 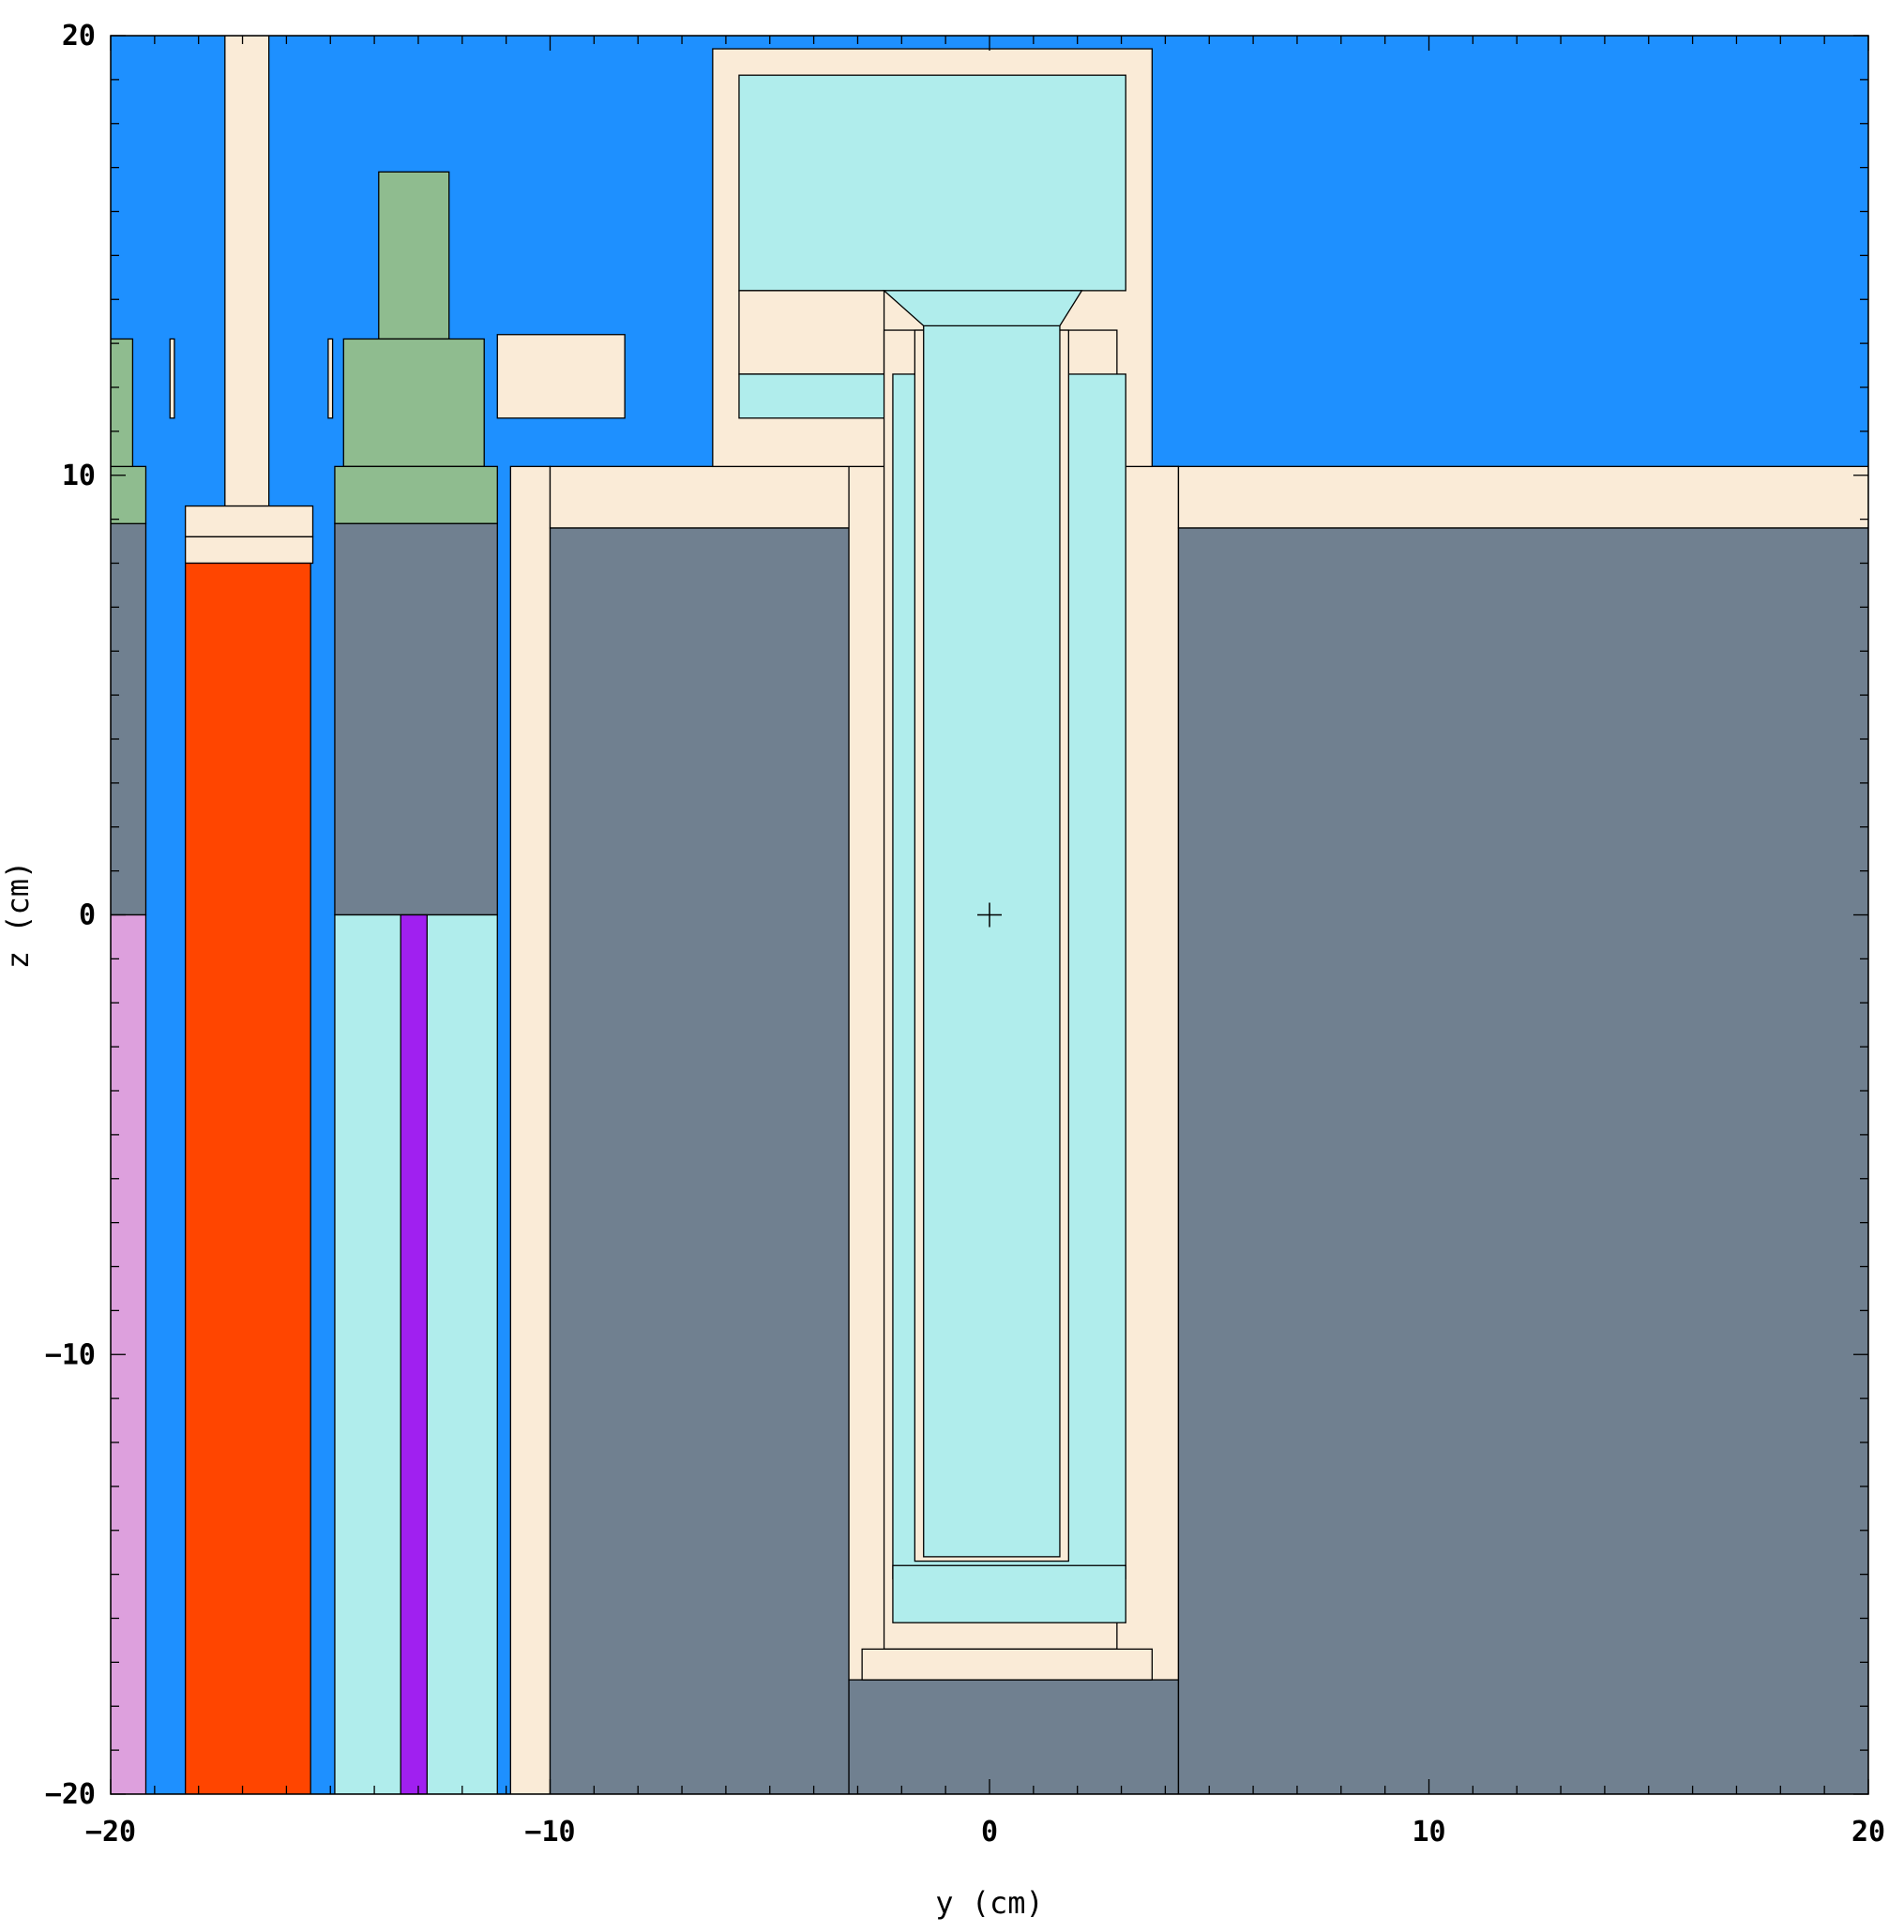 What do you see at coordinates (1868, 1832) in the screenshot?
I see `x-tick-label: 20` at bounding box center [1868, 1832].